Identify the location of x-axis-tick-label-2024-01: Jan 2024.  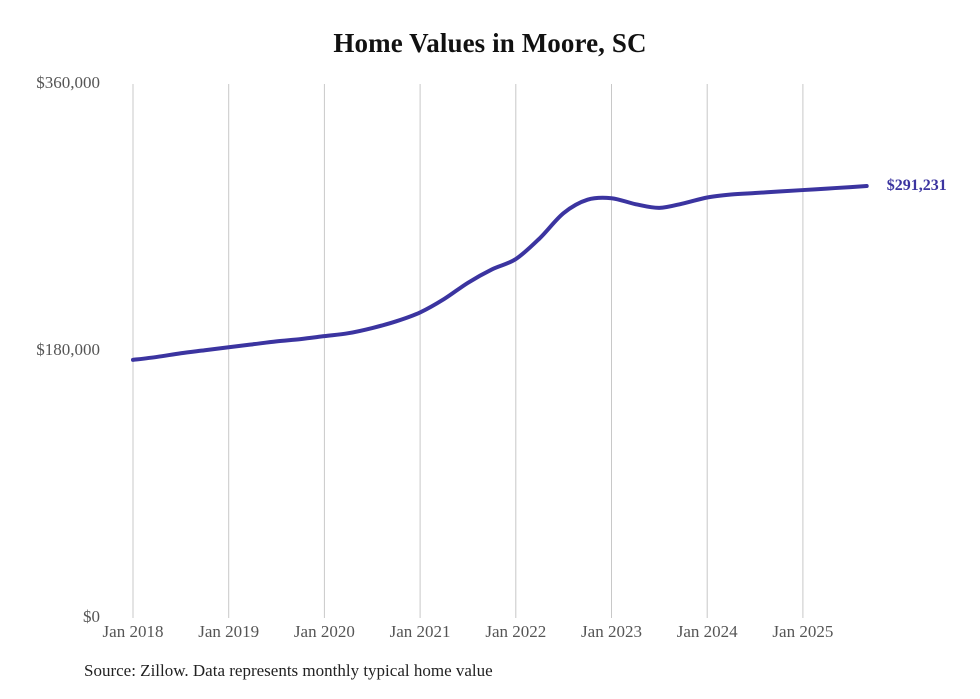
(707, 631).